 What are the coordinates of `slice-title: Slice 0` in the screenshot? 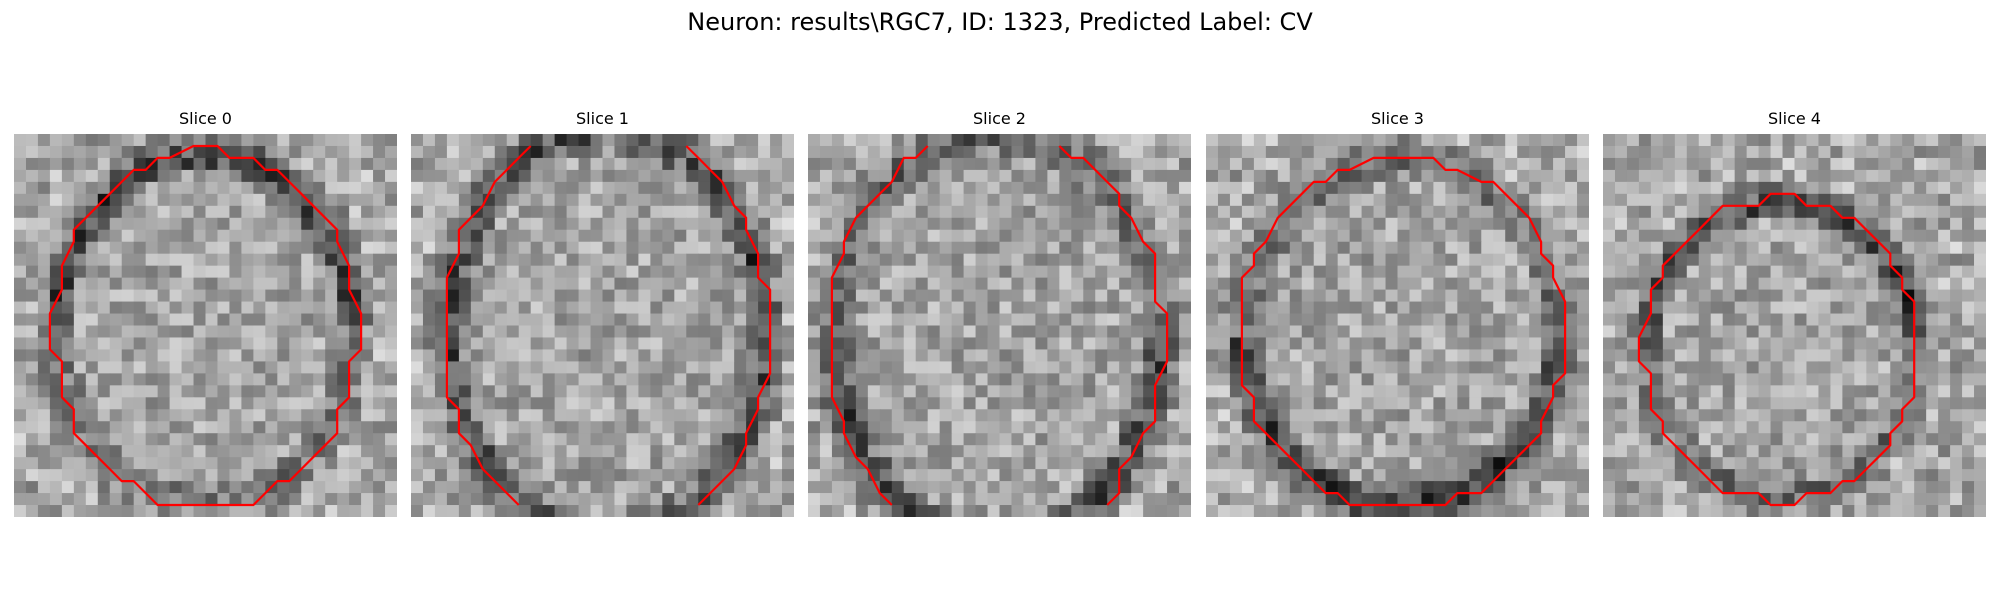 It's located at (205, 118).